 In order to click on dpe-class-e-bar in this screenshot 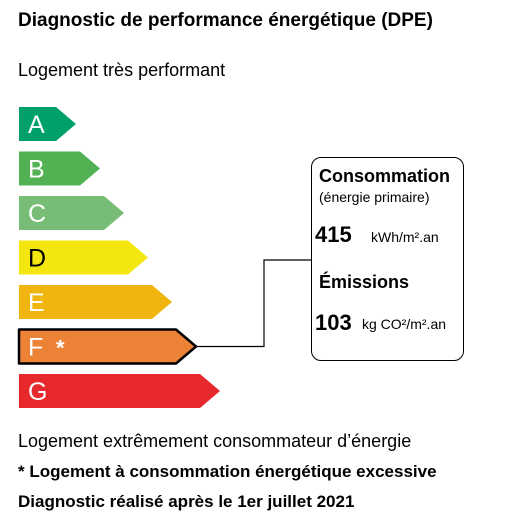, I will do `click(95, 302)`.